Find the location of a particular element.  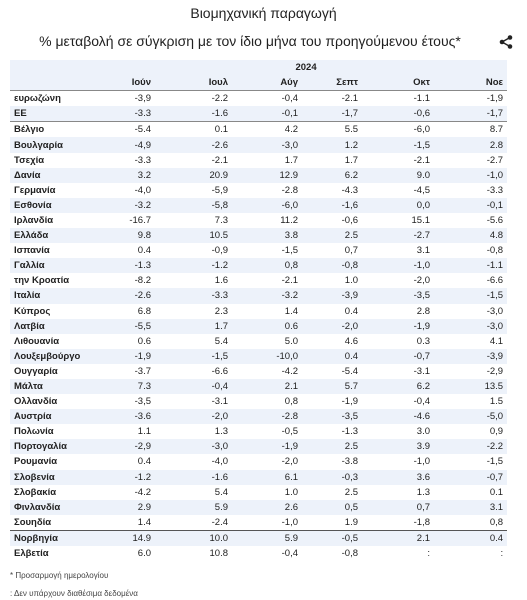

cell-value: -5.4 is located at coordinates (349, 371).